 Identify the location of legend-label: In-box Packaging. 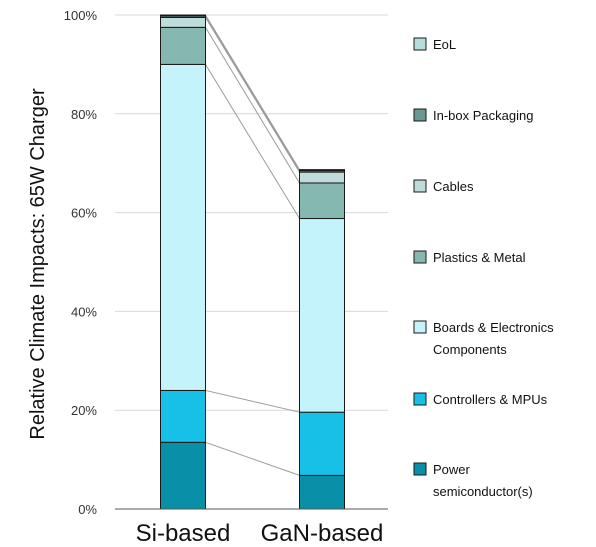
(483, 115).